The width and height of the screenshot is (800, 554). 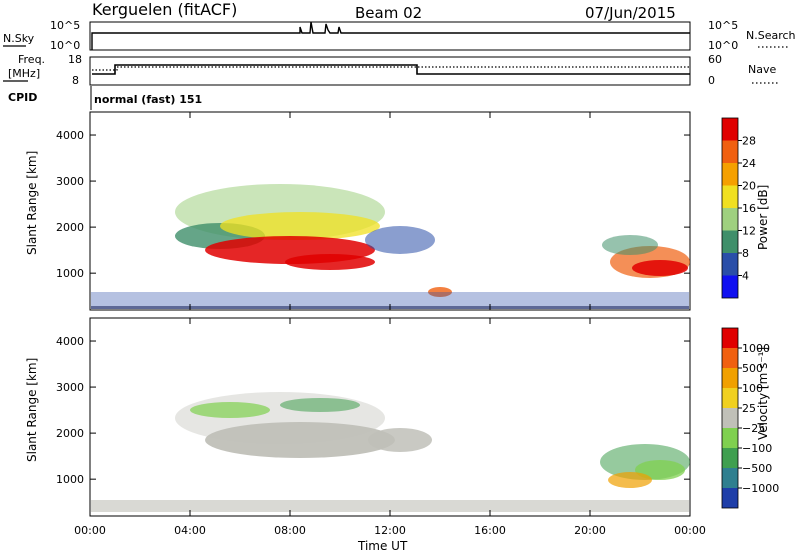 I want to click on colorbar-tick-label: 25, so click(x=749, y=408).